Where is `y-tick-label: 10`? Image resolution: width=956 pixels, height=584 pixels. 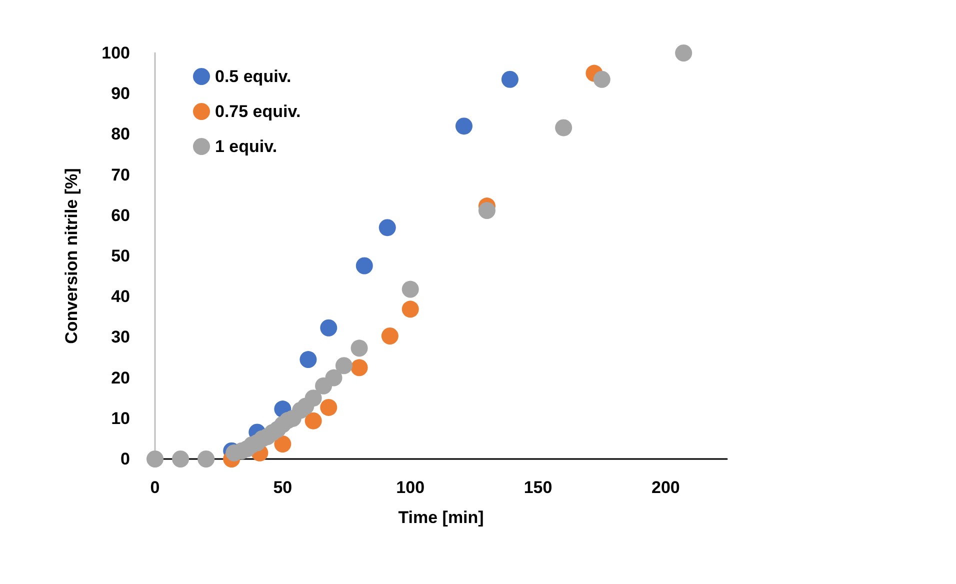
y-tick-label: 10 is located at coordinates (120, 418).